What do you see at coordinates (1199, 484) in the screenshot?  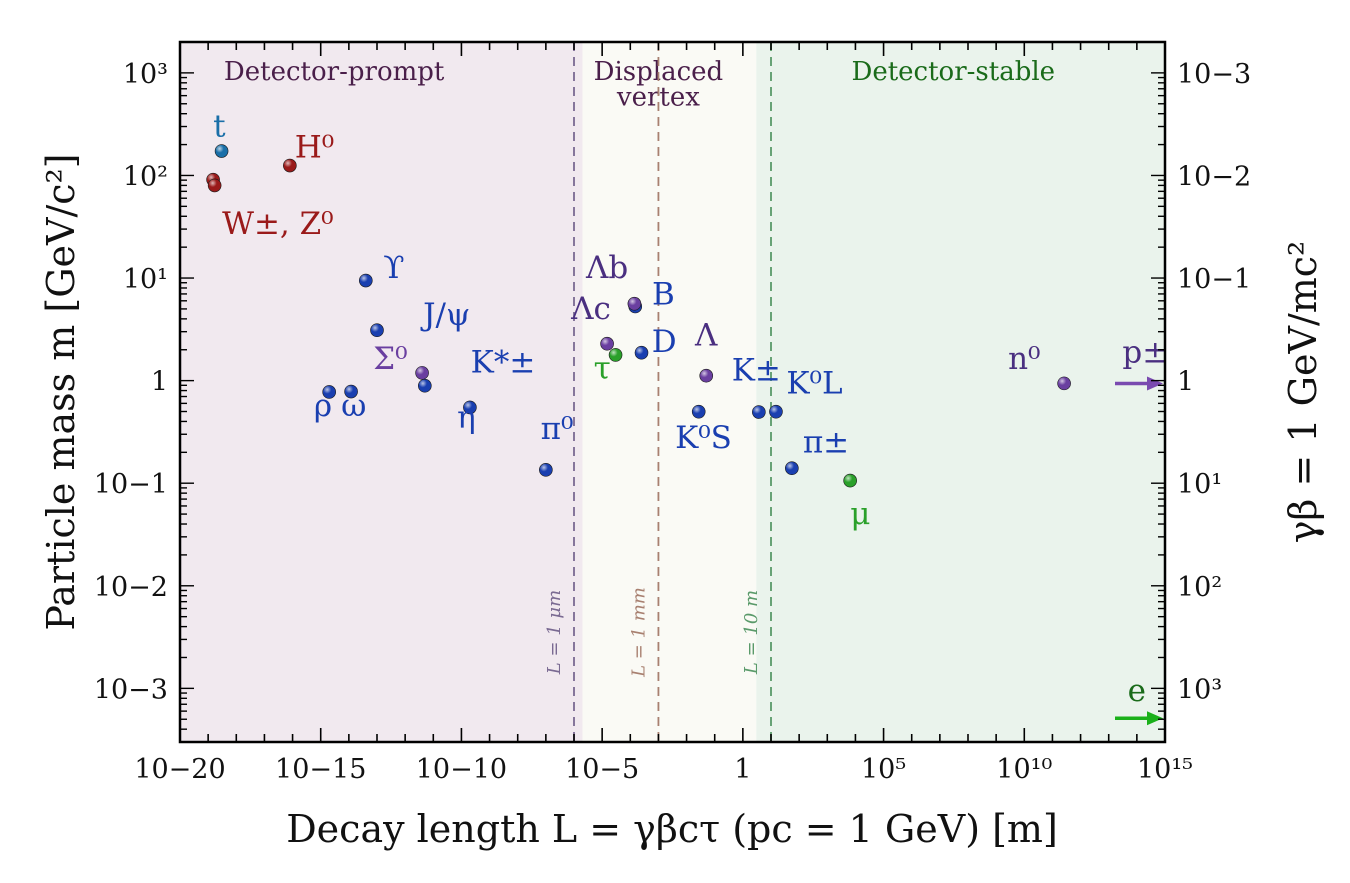 I see `right-tick-label-5: 10¹` at bounding box center [1199, 484].